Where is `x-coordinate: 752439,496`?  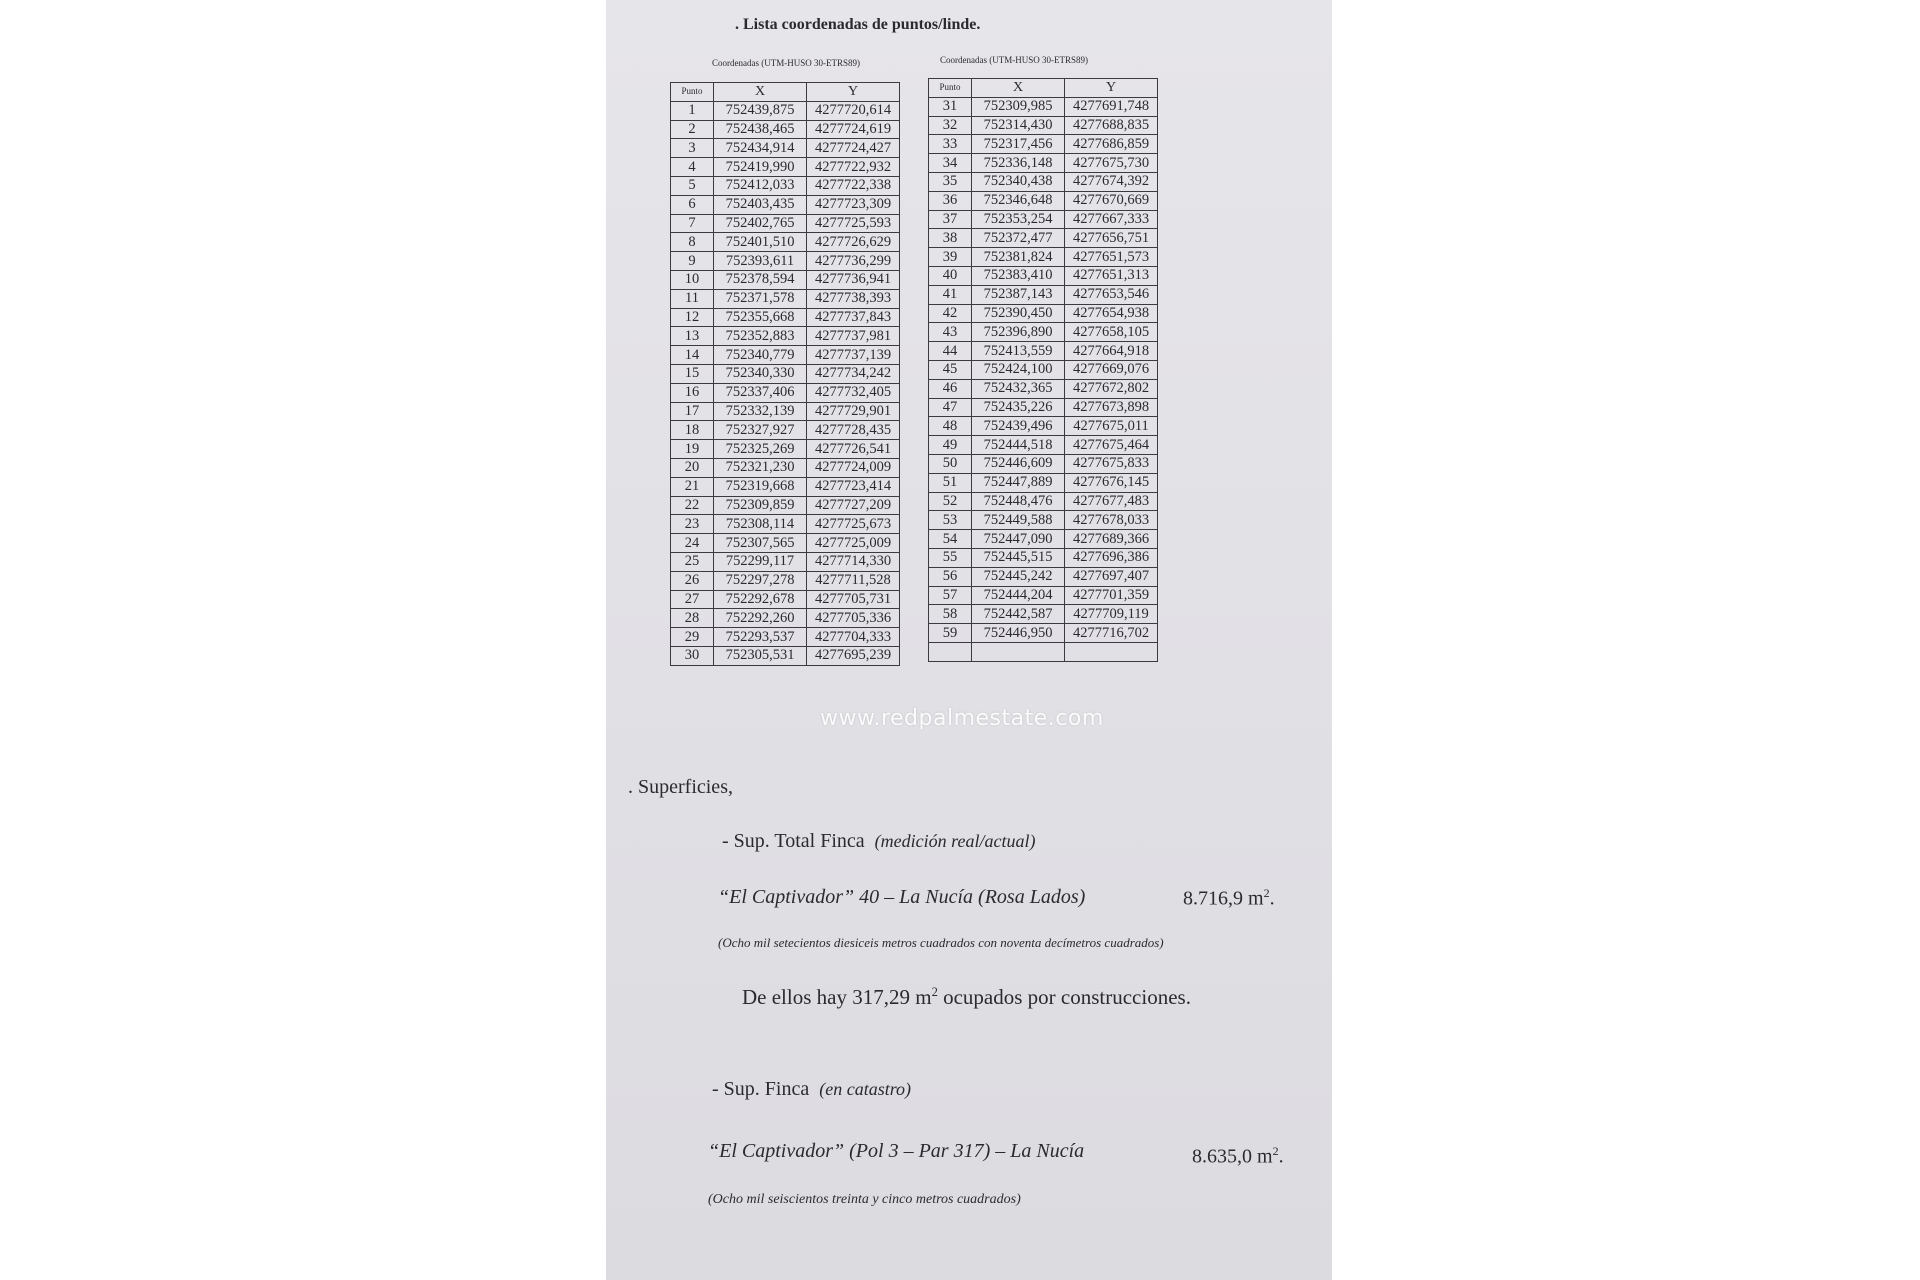
x-coordinate: 752439,496 is located at coordinates (1018, 426).